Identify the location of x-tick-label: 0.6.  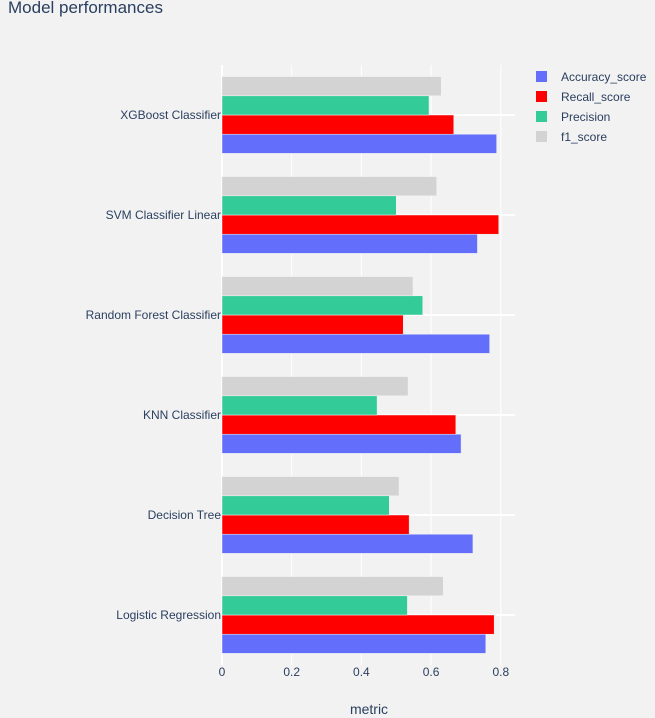
(431, 672).